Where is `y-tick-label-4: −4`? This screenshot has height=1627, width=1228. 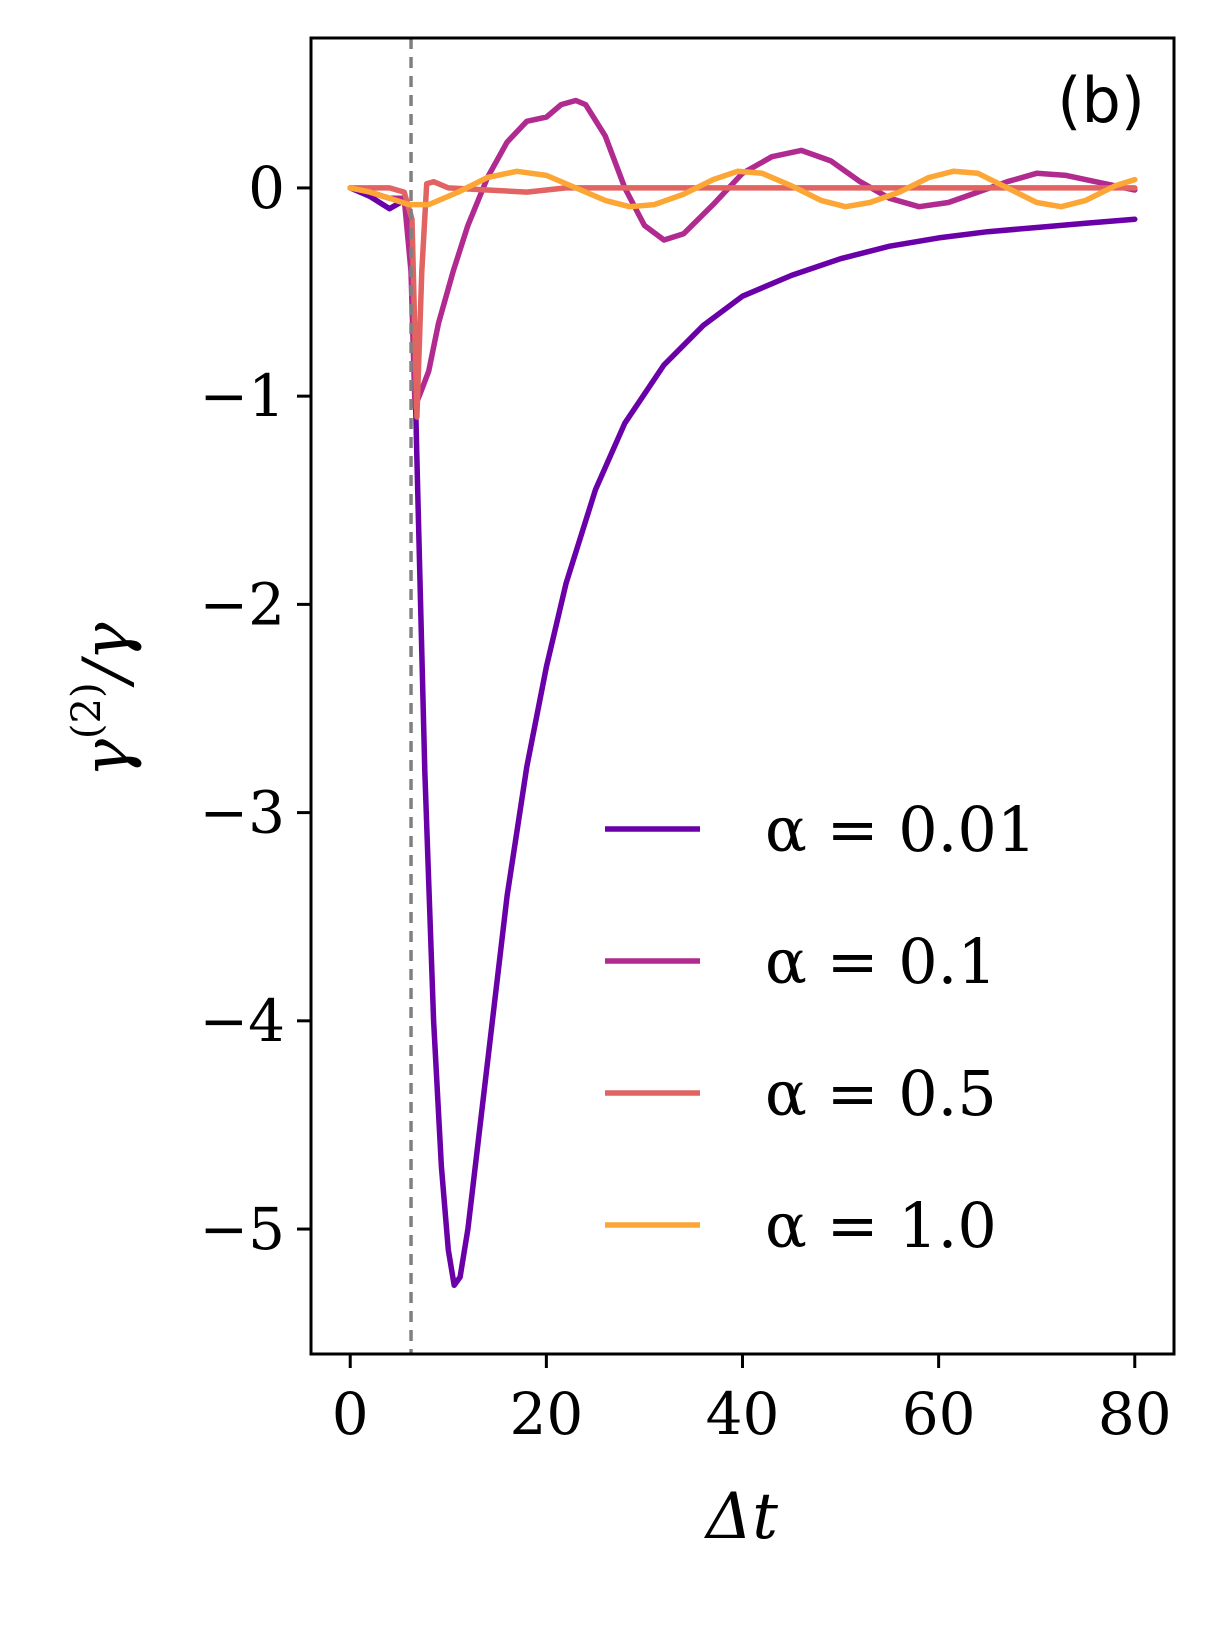
y-tick-label-4: −4 is located at coordinates (243, 1021).